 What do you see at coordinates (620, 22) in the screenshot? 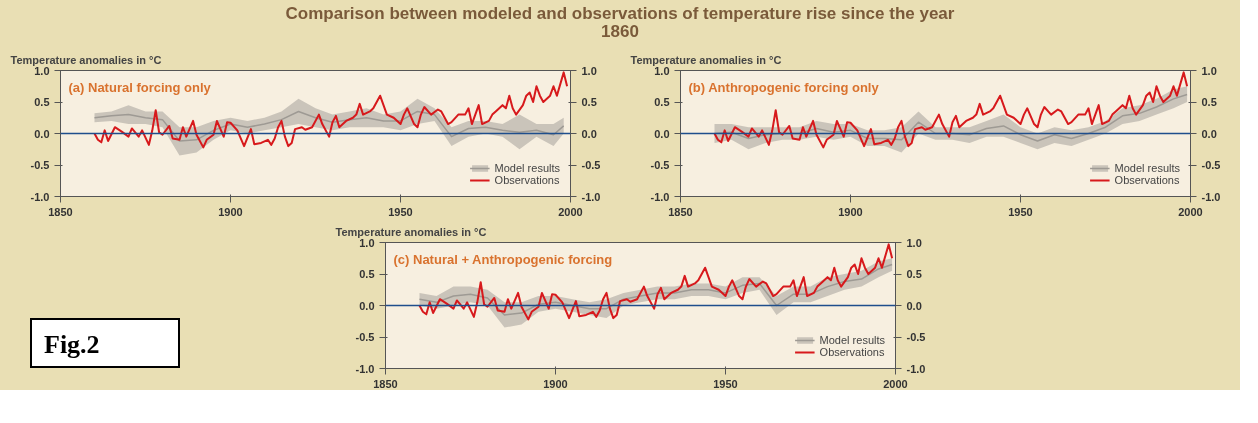
I see `text: Comparison between modeled and observations of temperature rise since the year 1860` at bounding box center [620, 22].